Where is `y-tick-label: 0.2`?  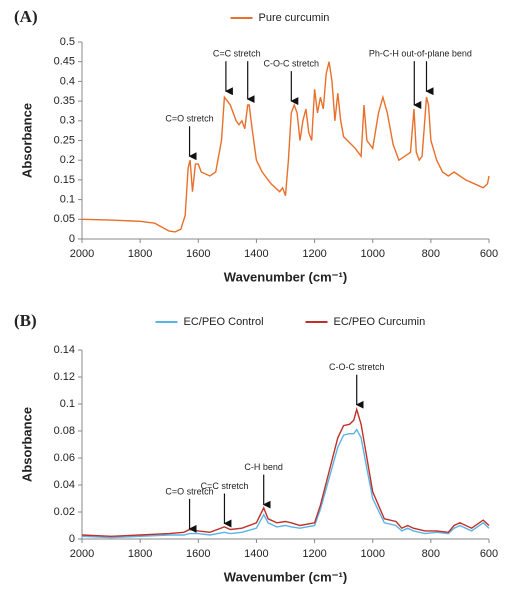
y-tick-label: 0.2 is located at coordinates (67, 160).